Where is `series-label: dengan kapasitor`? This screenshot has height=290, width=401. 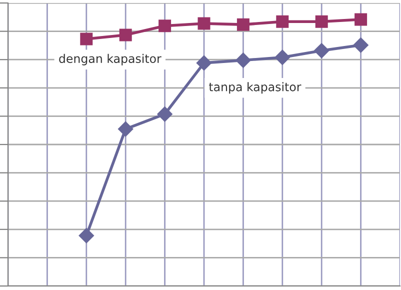 series-label: dengan kapasitor is located at coordinates (110, 60).